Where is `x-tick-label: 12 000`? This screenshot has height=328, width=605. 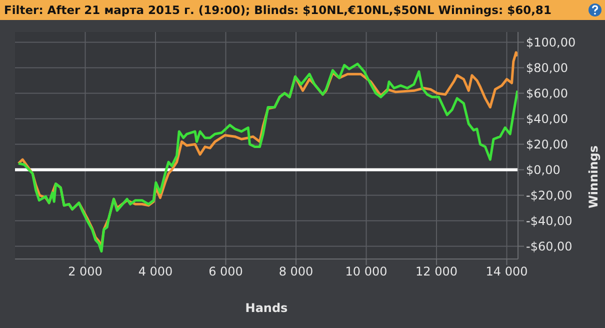
x-tick-label: 12 000 is located at coordinates (437, 271).